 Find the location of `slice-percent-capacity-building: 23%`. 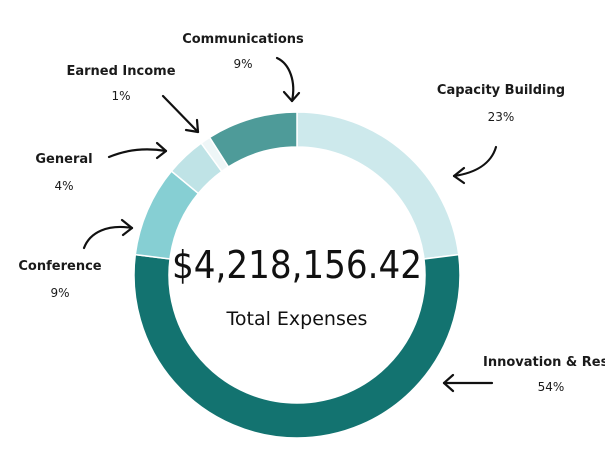

slice-percent-capacity-building: 23% is located at coordinates (501, 117).